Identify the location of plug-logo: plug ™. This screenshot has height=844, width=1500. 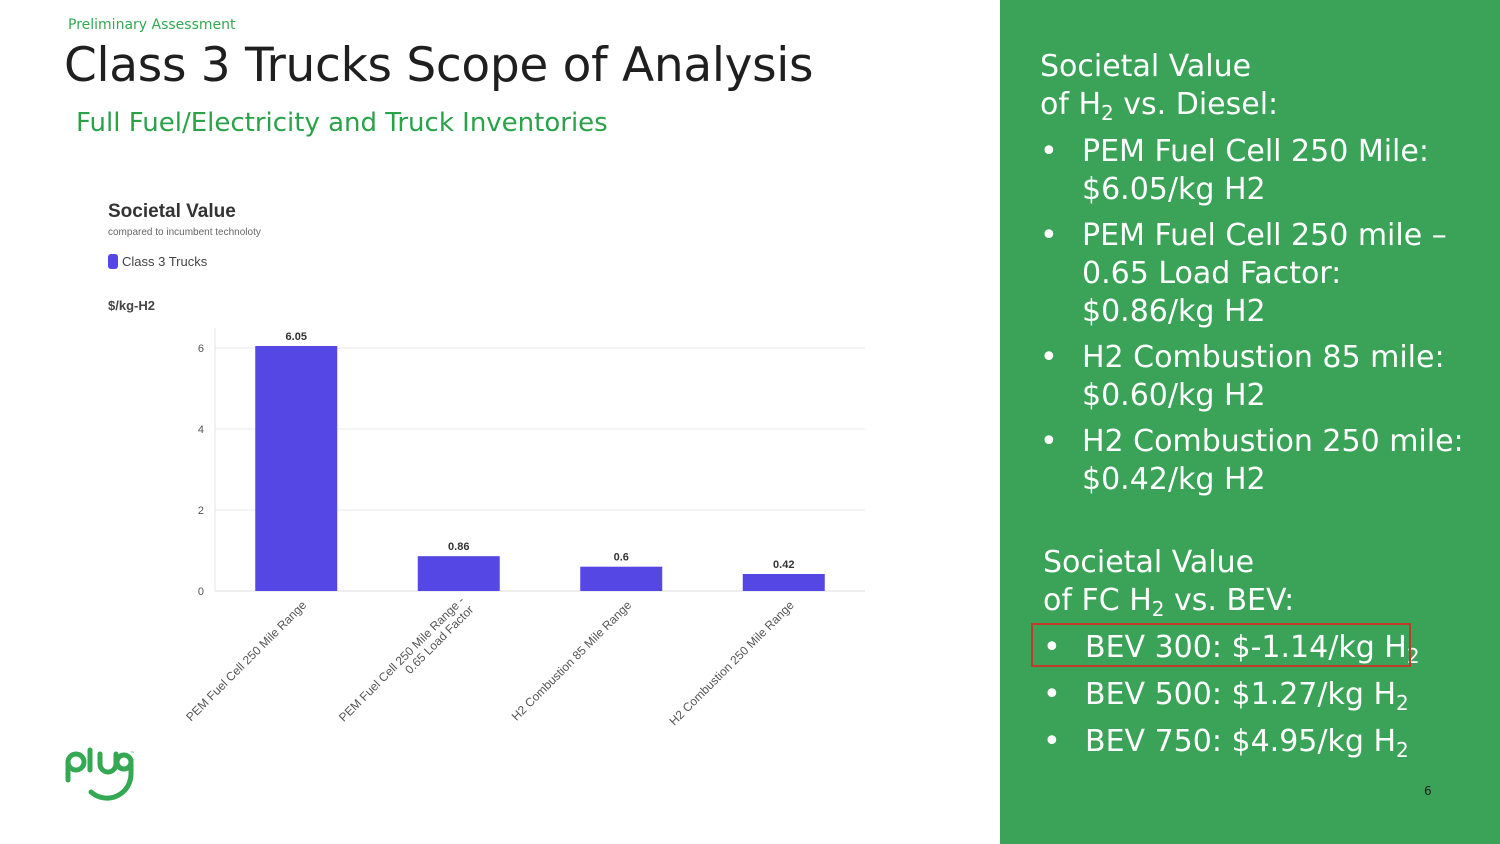
(100, 774).